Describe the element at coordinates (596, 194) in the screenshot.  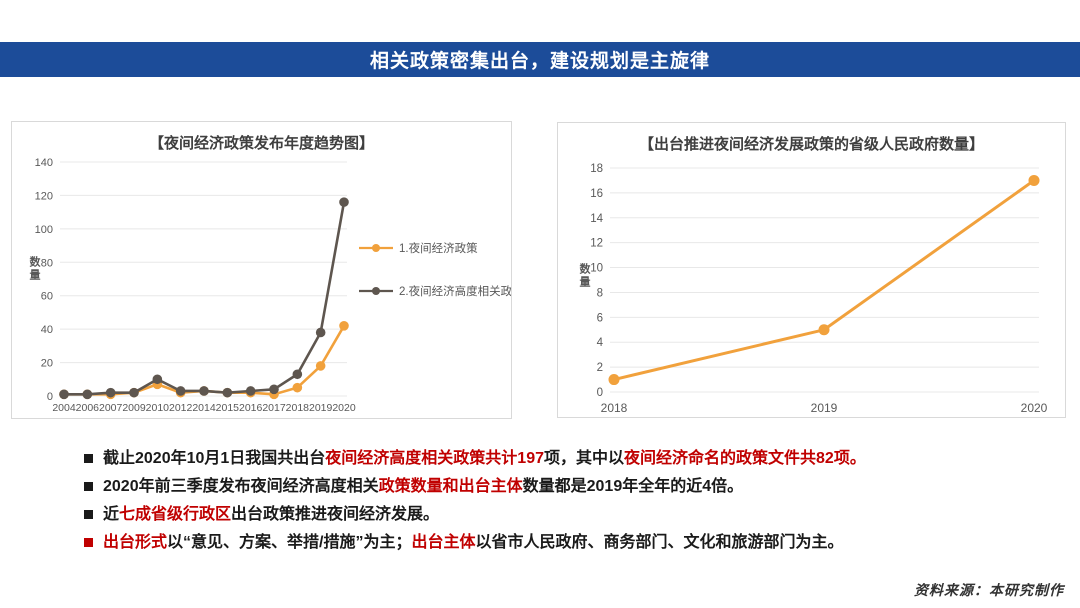
I see `svg-text: 16` at that location.